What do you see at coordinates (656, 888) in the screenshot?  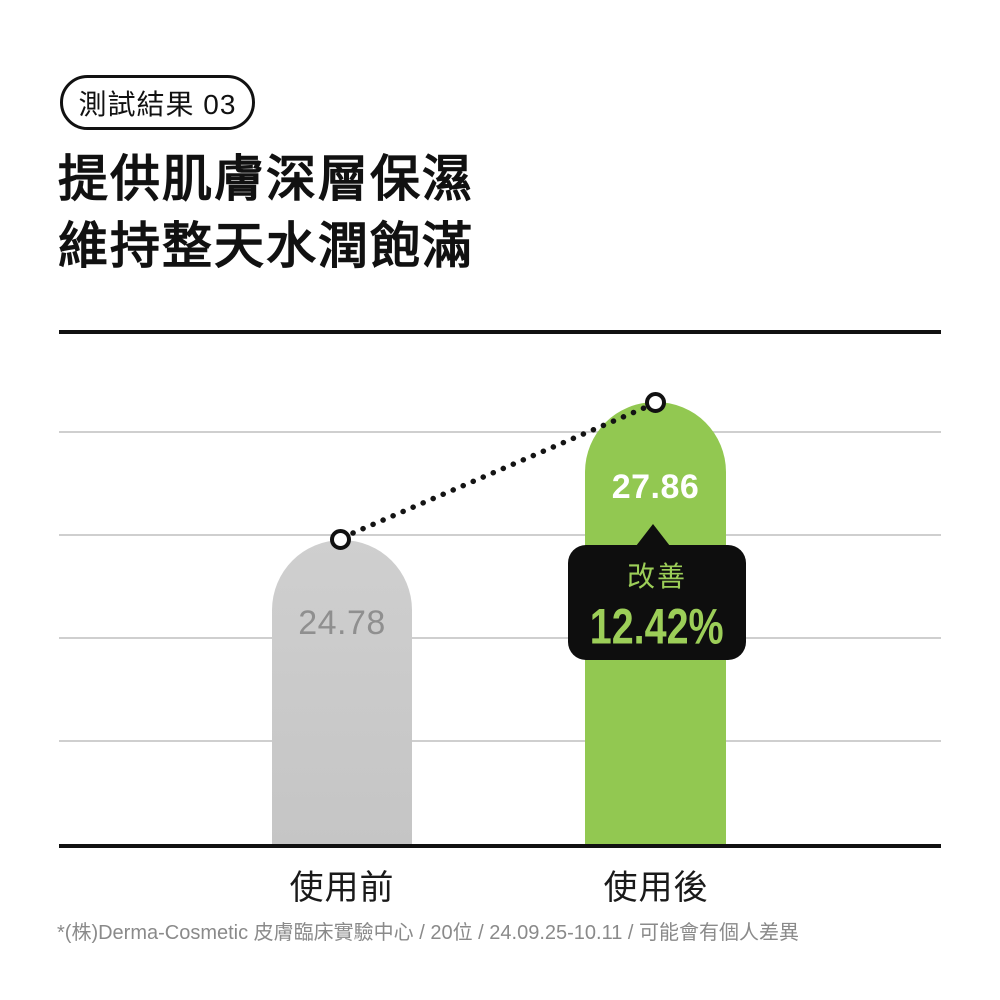 I see `x-axis-label-after: 使用後` at bounding box center [656, 888].